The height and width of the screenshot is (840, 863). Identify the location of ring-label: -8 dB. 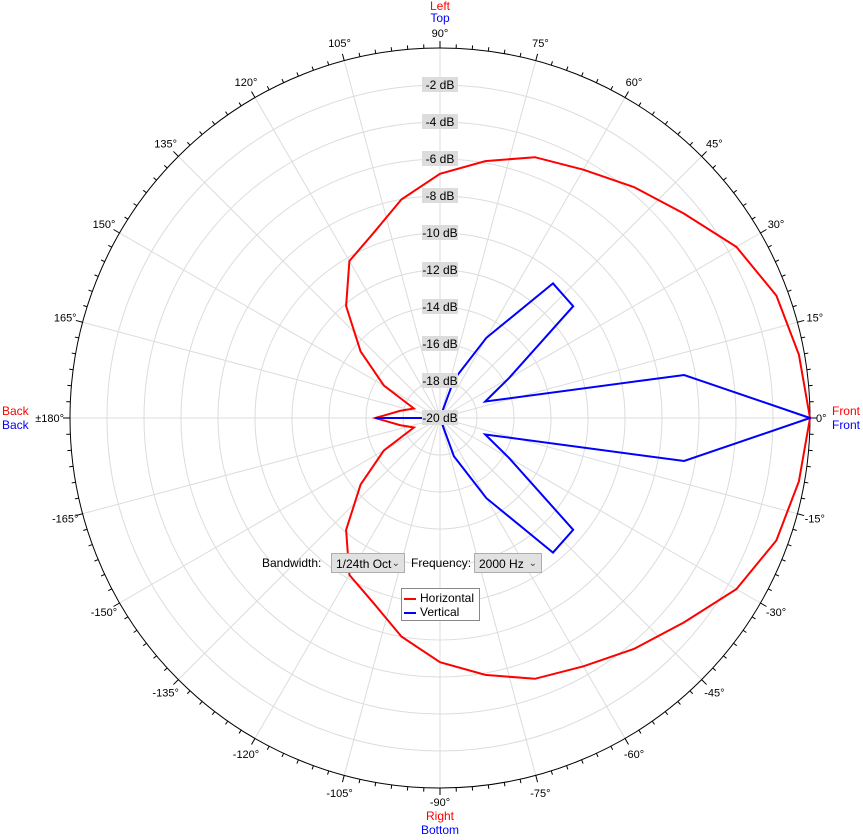
(440, 196).